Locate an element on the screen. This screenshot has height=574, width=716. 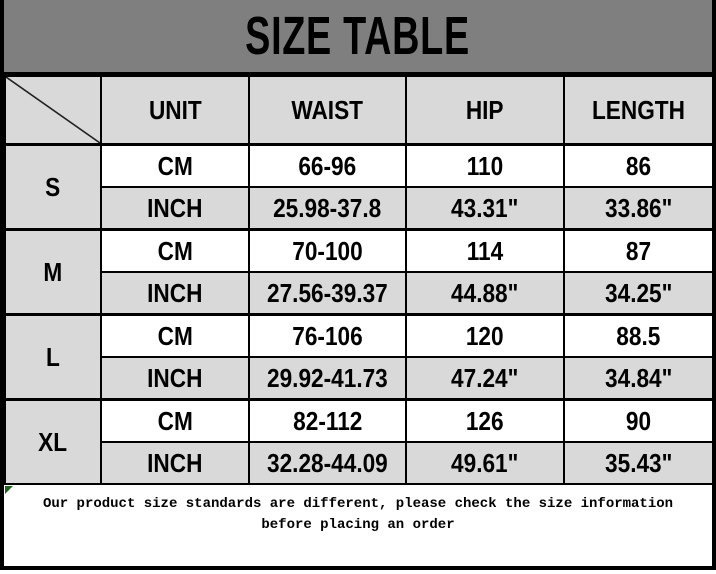
size-table-title: SIZE TABLE is located at coordinates (358, 36).